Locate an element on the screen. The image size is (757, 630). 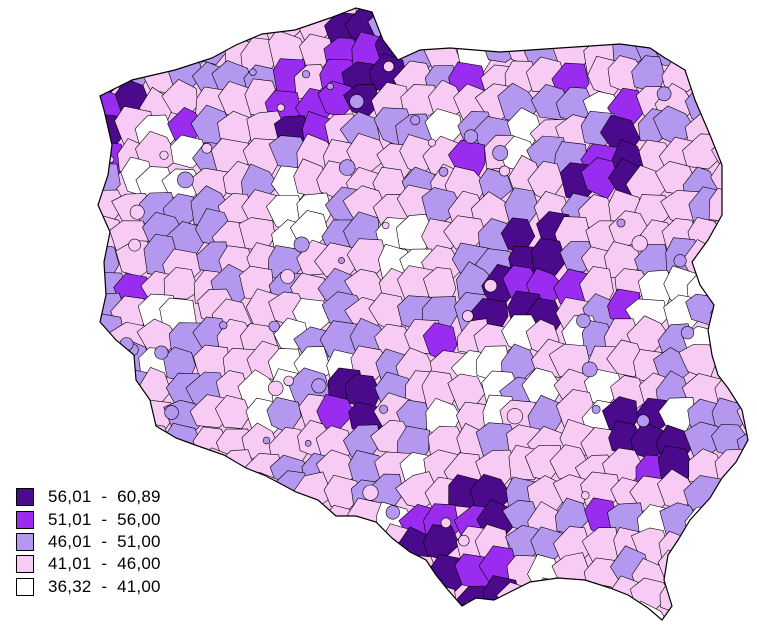
legend-label: 56,01 - 60,89 is located at coordinates (104, 497).